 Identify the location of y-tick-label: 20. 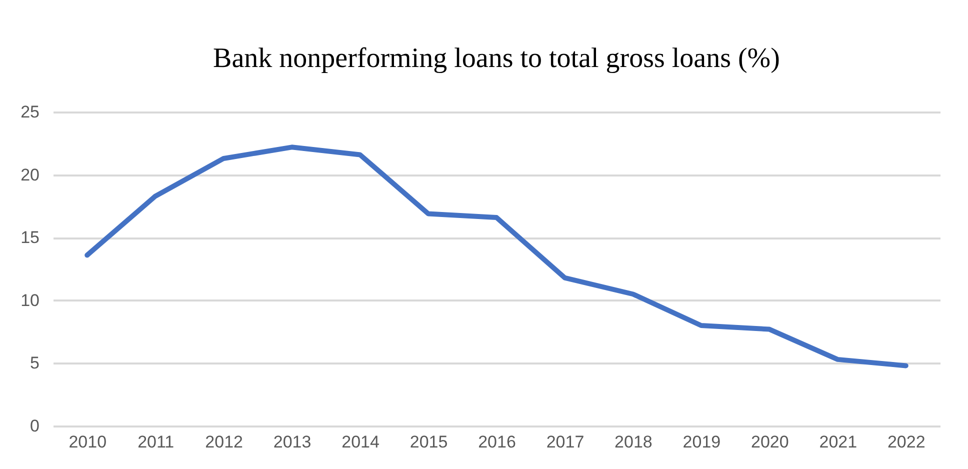
(30, 174).